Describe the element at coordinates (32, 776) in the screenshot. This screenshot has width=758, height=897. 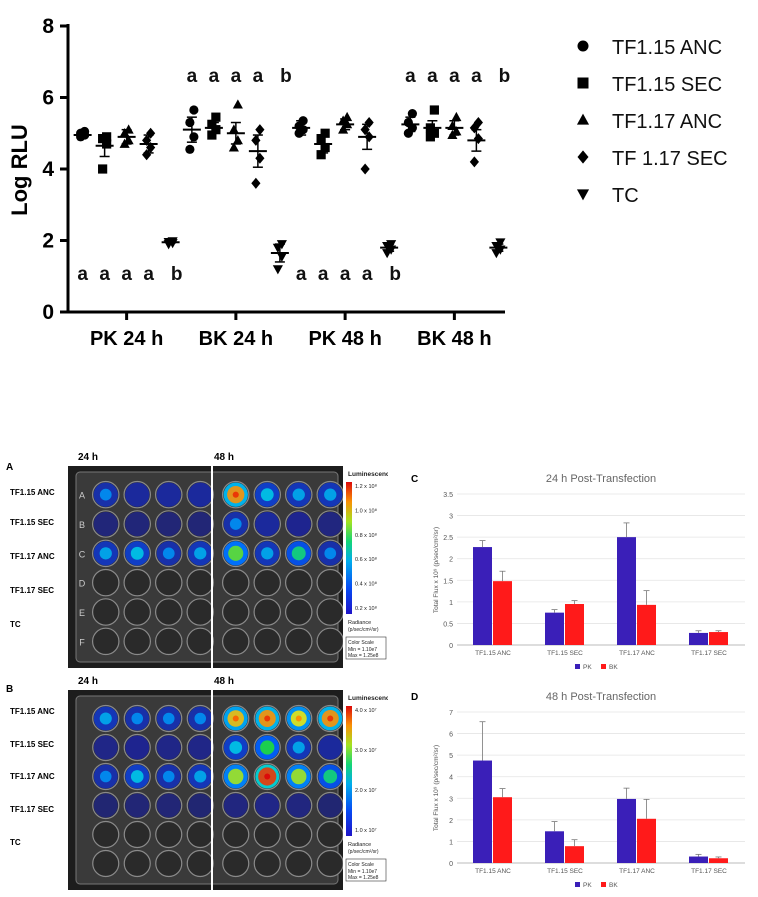
I see `panel-b-row-label: TF1.17 ANC` at that location.